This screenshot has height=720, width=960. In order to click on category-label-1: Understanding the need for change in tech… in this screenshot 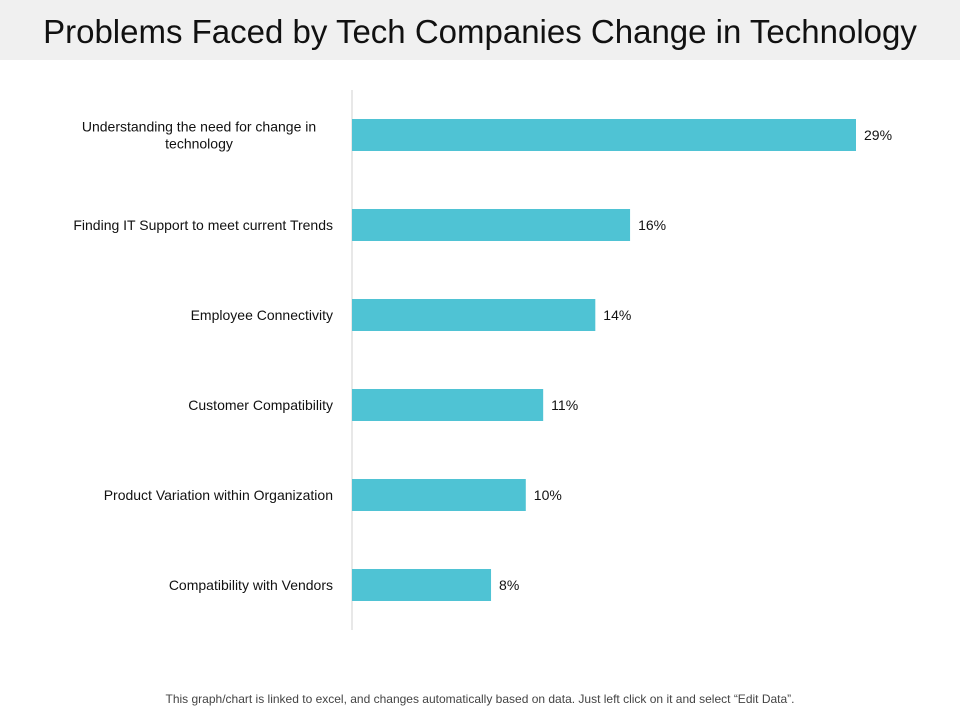, I will do `click(199, 135)`.